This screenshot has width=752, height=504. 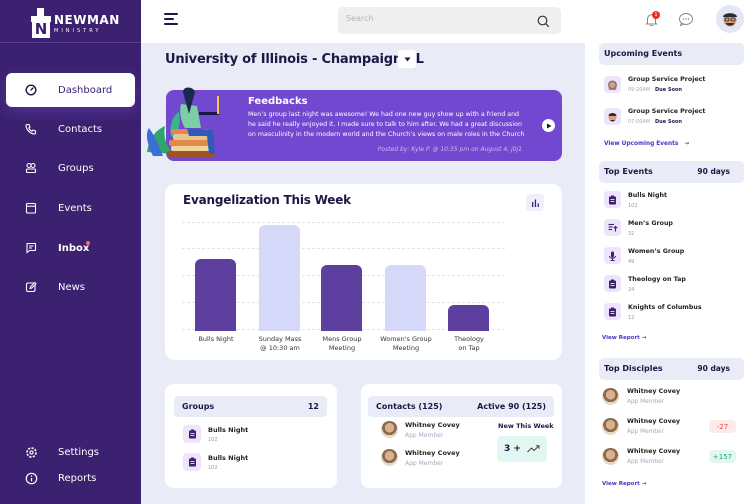 I want to click on search-input, so click(x=436, y=18).